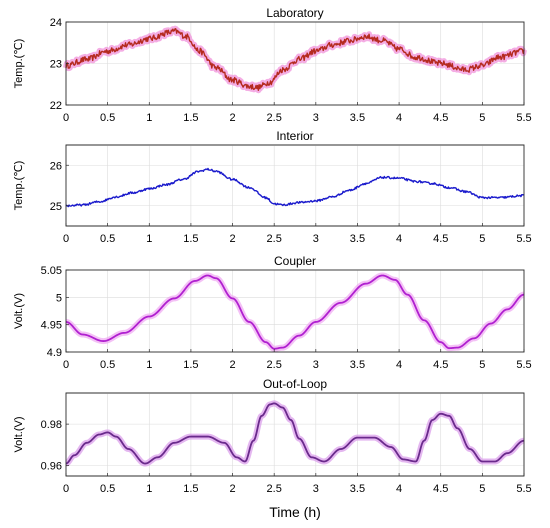  What do you see at coordinates (56, 166) in the screenshot?
I see `y-tick-label: 26` at bounding box center [56, 166].